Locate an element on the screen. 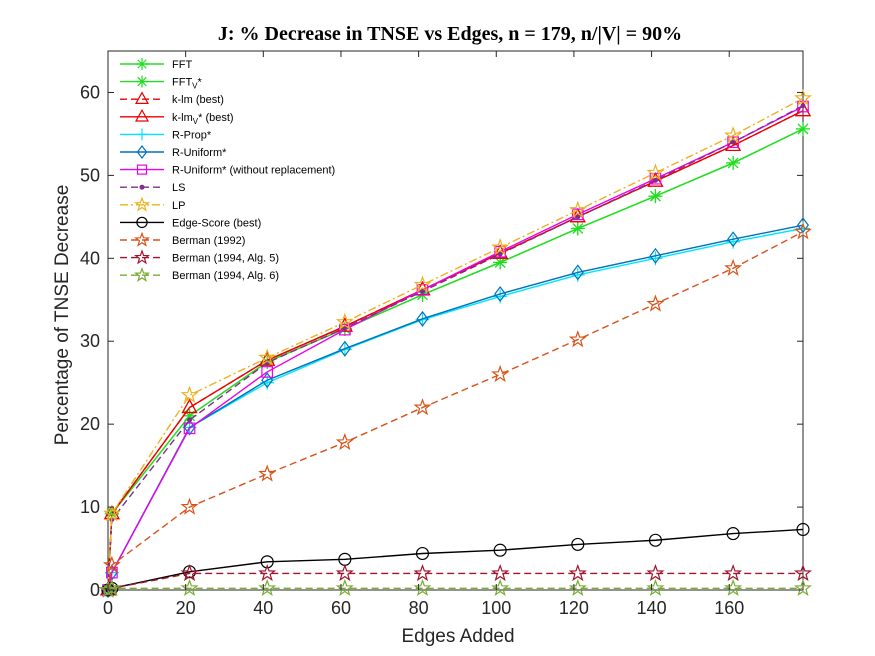 The image size is (875, 656). legend-label: LS is located at coordinates (178, 188).